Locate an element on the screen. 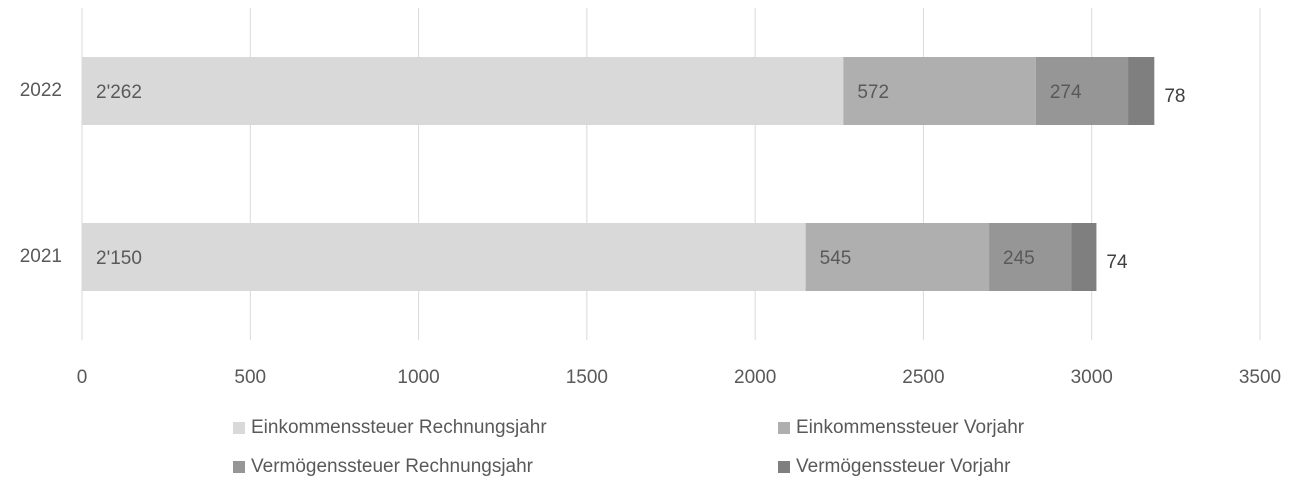  data-label: 572 is located at coordinates (873, 92).